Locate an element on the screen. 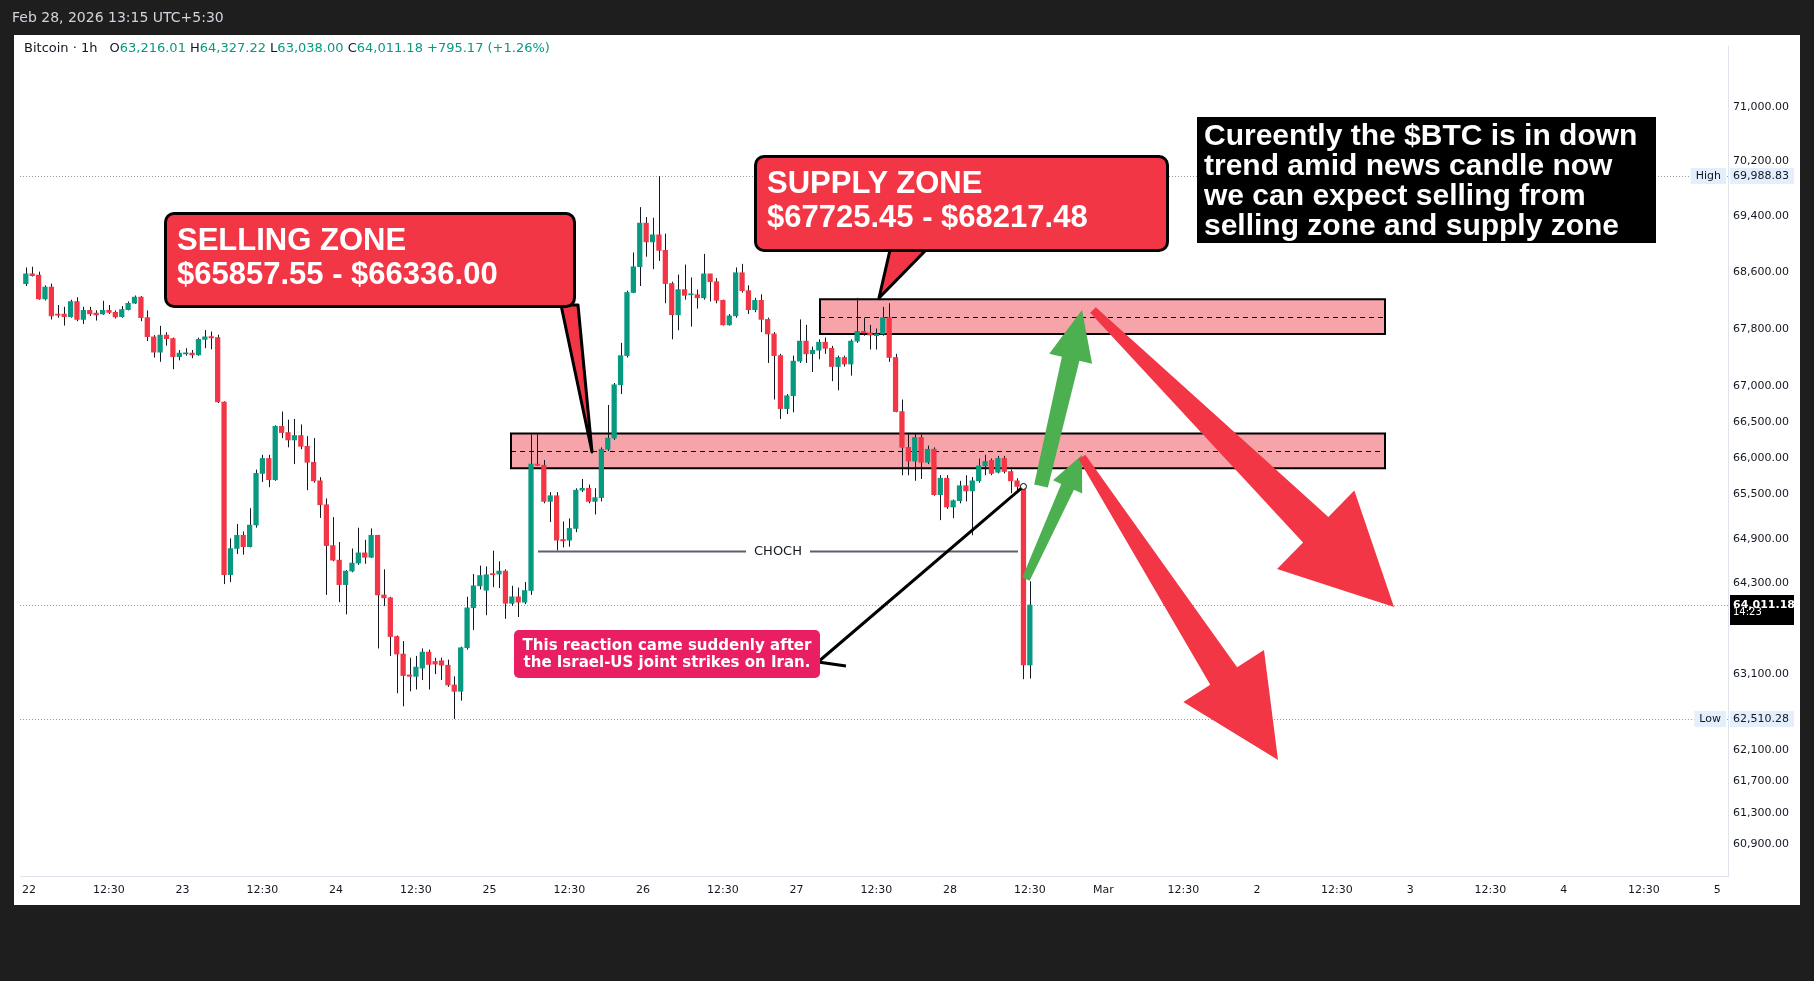  x-tick-label: 4 is located at coordinates (1564, 890).